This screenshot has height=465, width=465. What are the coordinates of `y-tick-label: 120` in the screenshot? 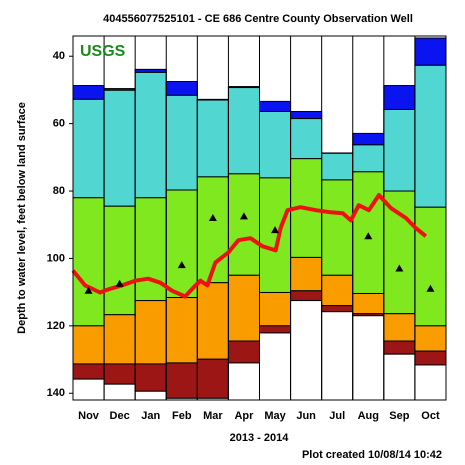 It's located at (56, 326).